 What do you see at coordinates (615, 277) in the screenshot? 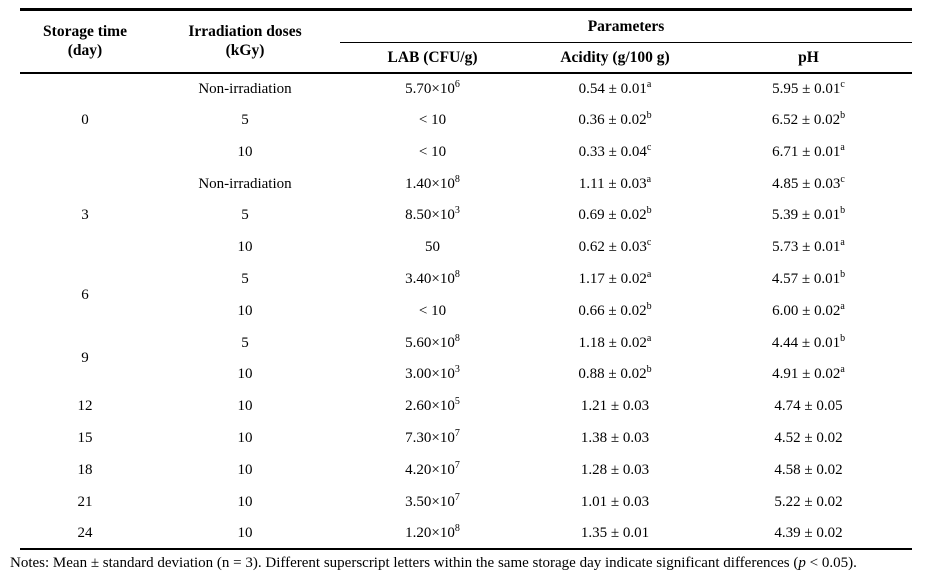
I see `acidity-cell: 1.17 ± 0.02a` at bounding box center [615, 277].